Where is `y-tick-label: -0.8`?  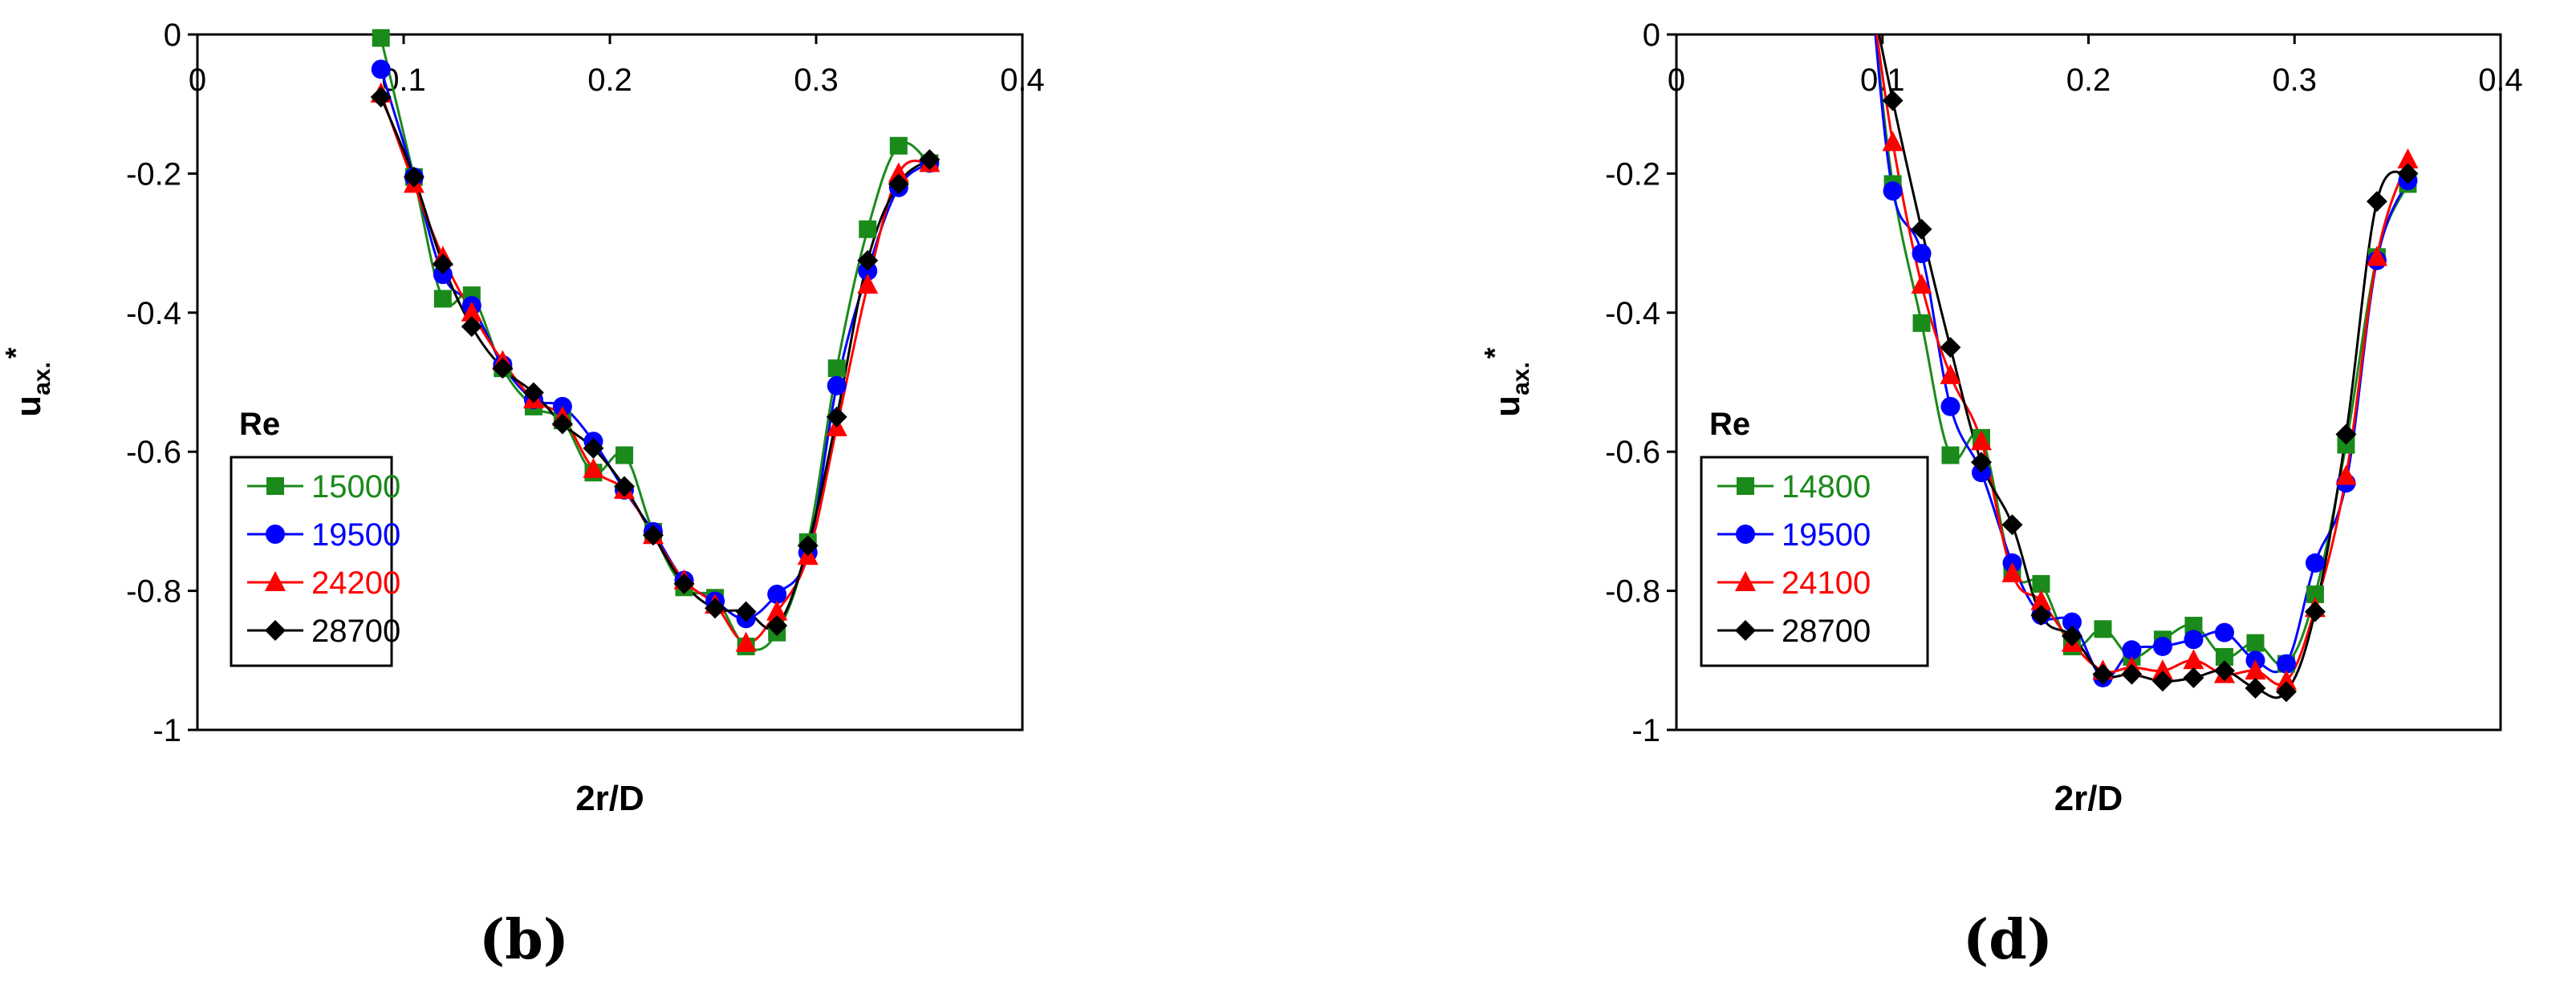
y-tick-label: -0.8 is located at coordinates (1633, 592).